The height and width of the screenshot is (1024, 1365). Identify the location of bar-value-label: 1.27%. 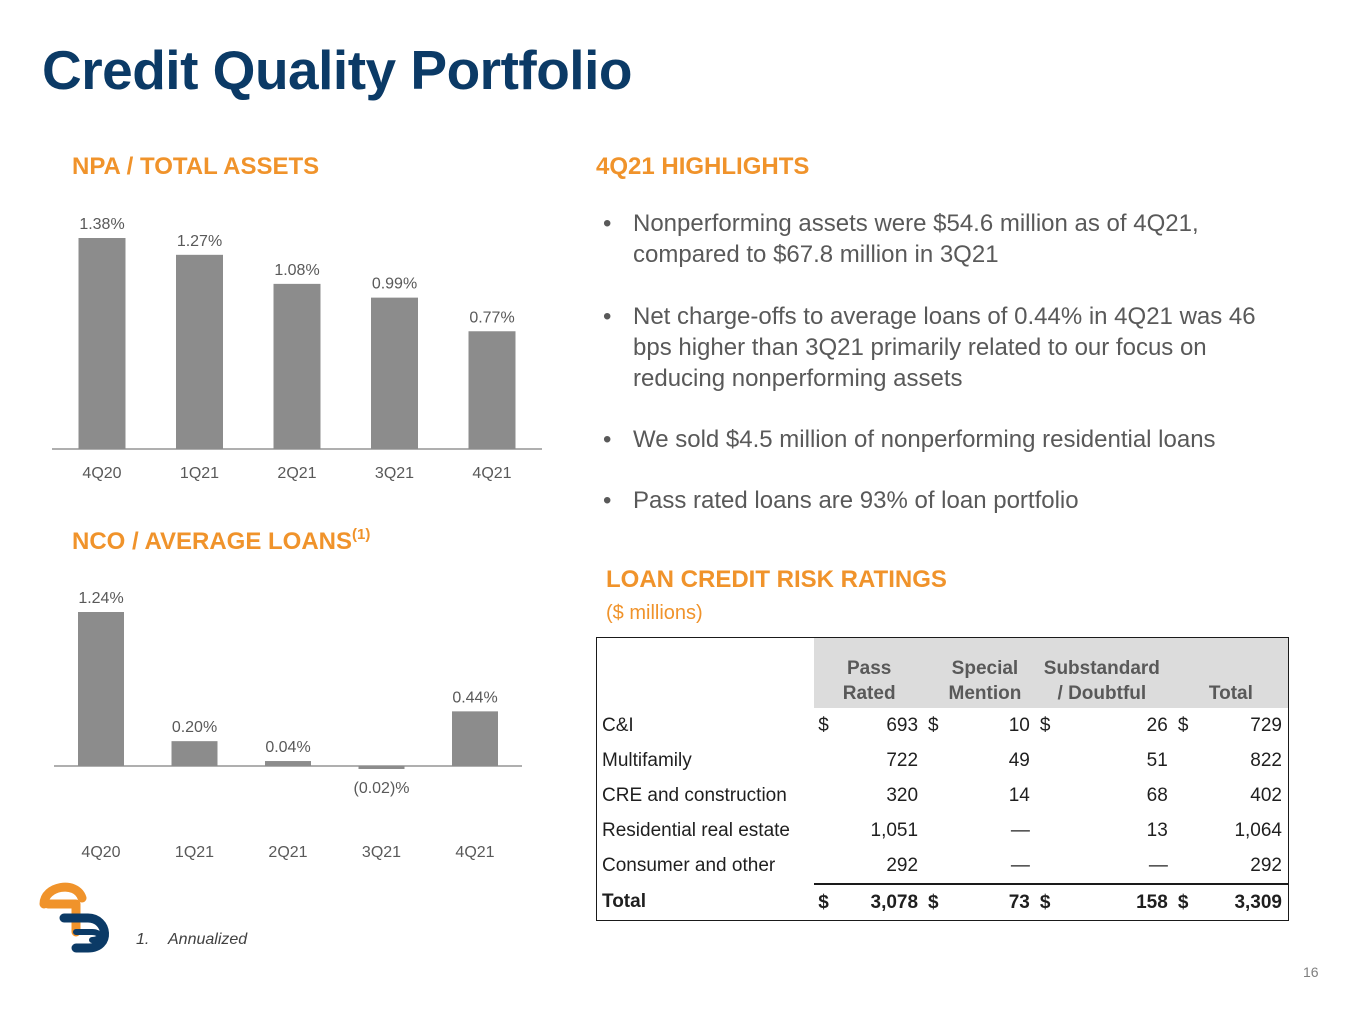
(199, 241).